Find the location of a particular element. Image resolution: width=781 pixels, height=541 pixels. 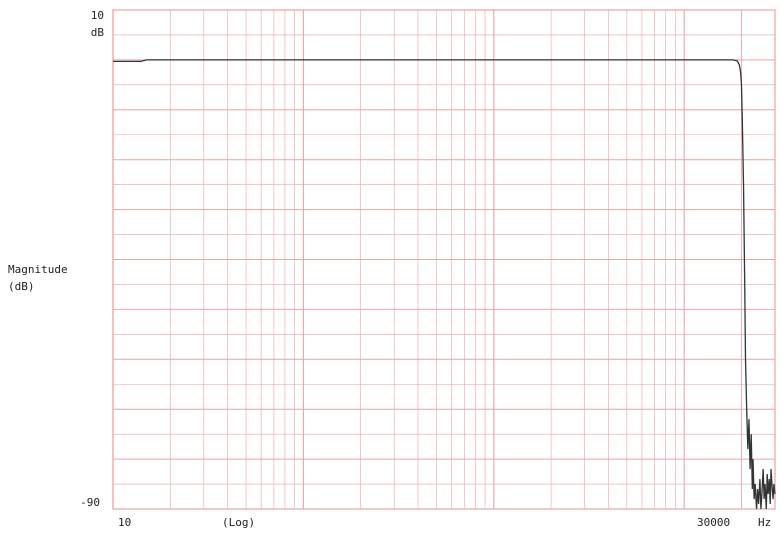

y-top-unit-label: dB is located at coordinates (98, 32).